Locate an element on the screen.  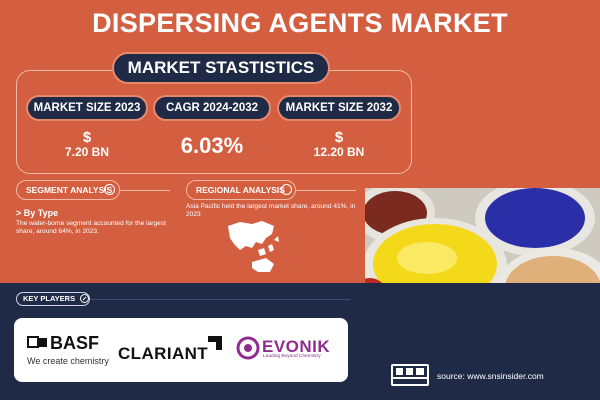
cagr-pill: CAGR 2024-2032 is located at coordinates (212, 108).